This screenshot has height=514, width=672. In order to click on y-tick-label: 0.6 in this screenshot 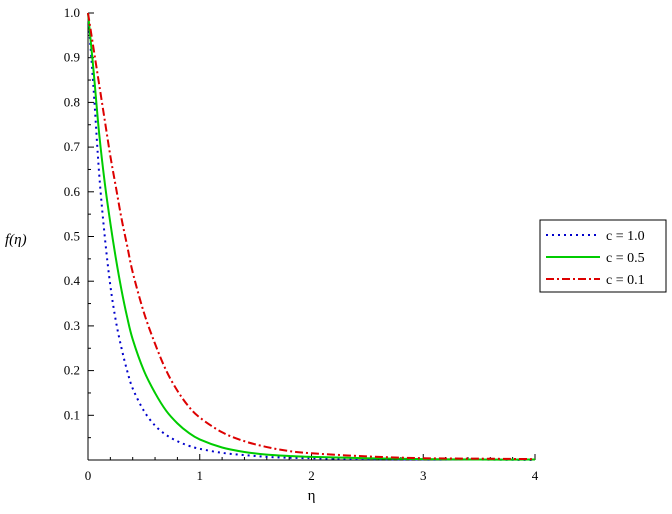, I will do `click(72, 191)`.